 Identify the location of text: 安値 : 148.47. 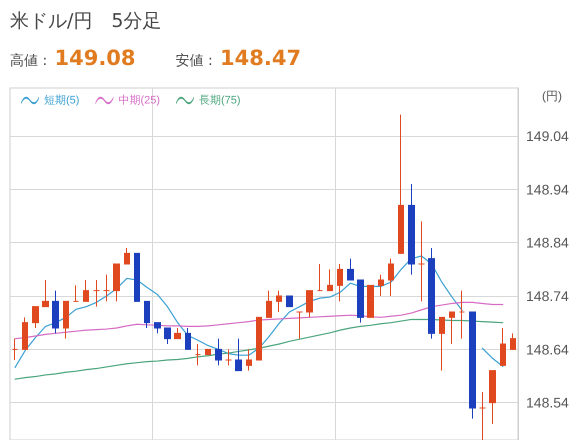
(239, 58).